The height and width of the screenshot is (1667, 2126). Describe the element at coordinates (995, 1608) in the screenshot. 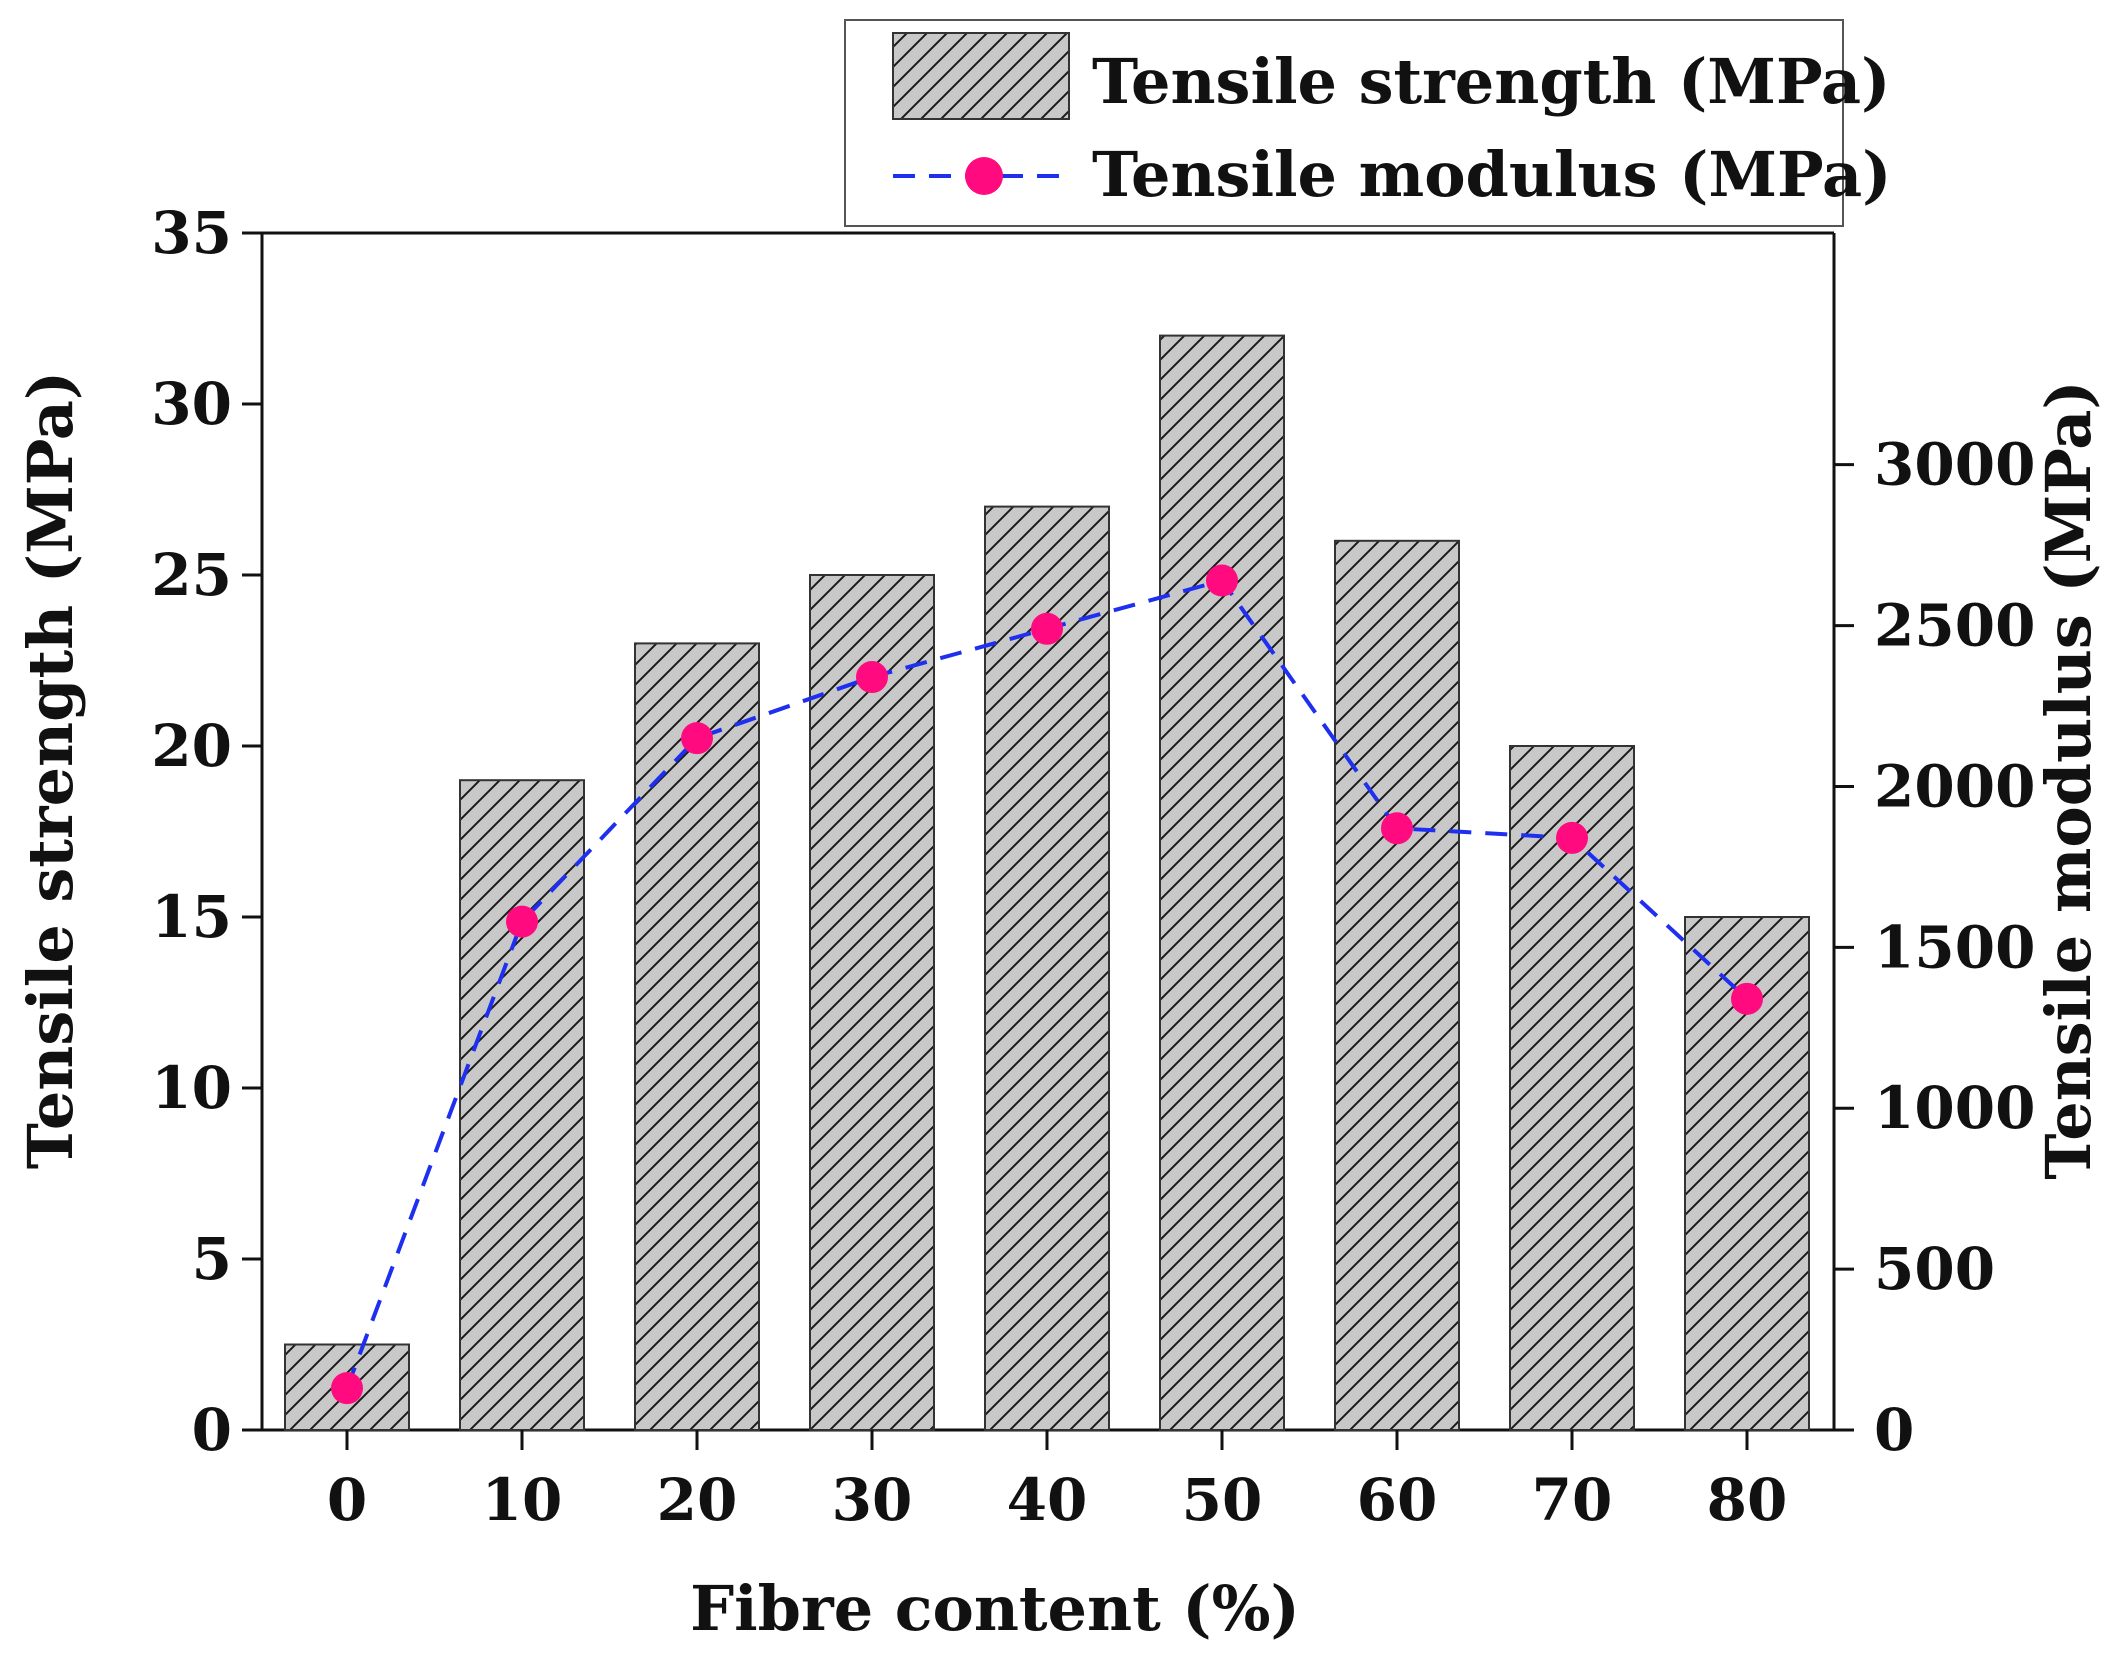

I see `x-axis-label: Fibre content (%)` at that location.